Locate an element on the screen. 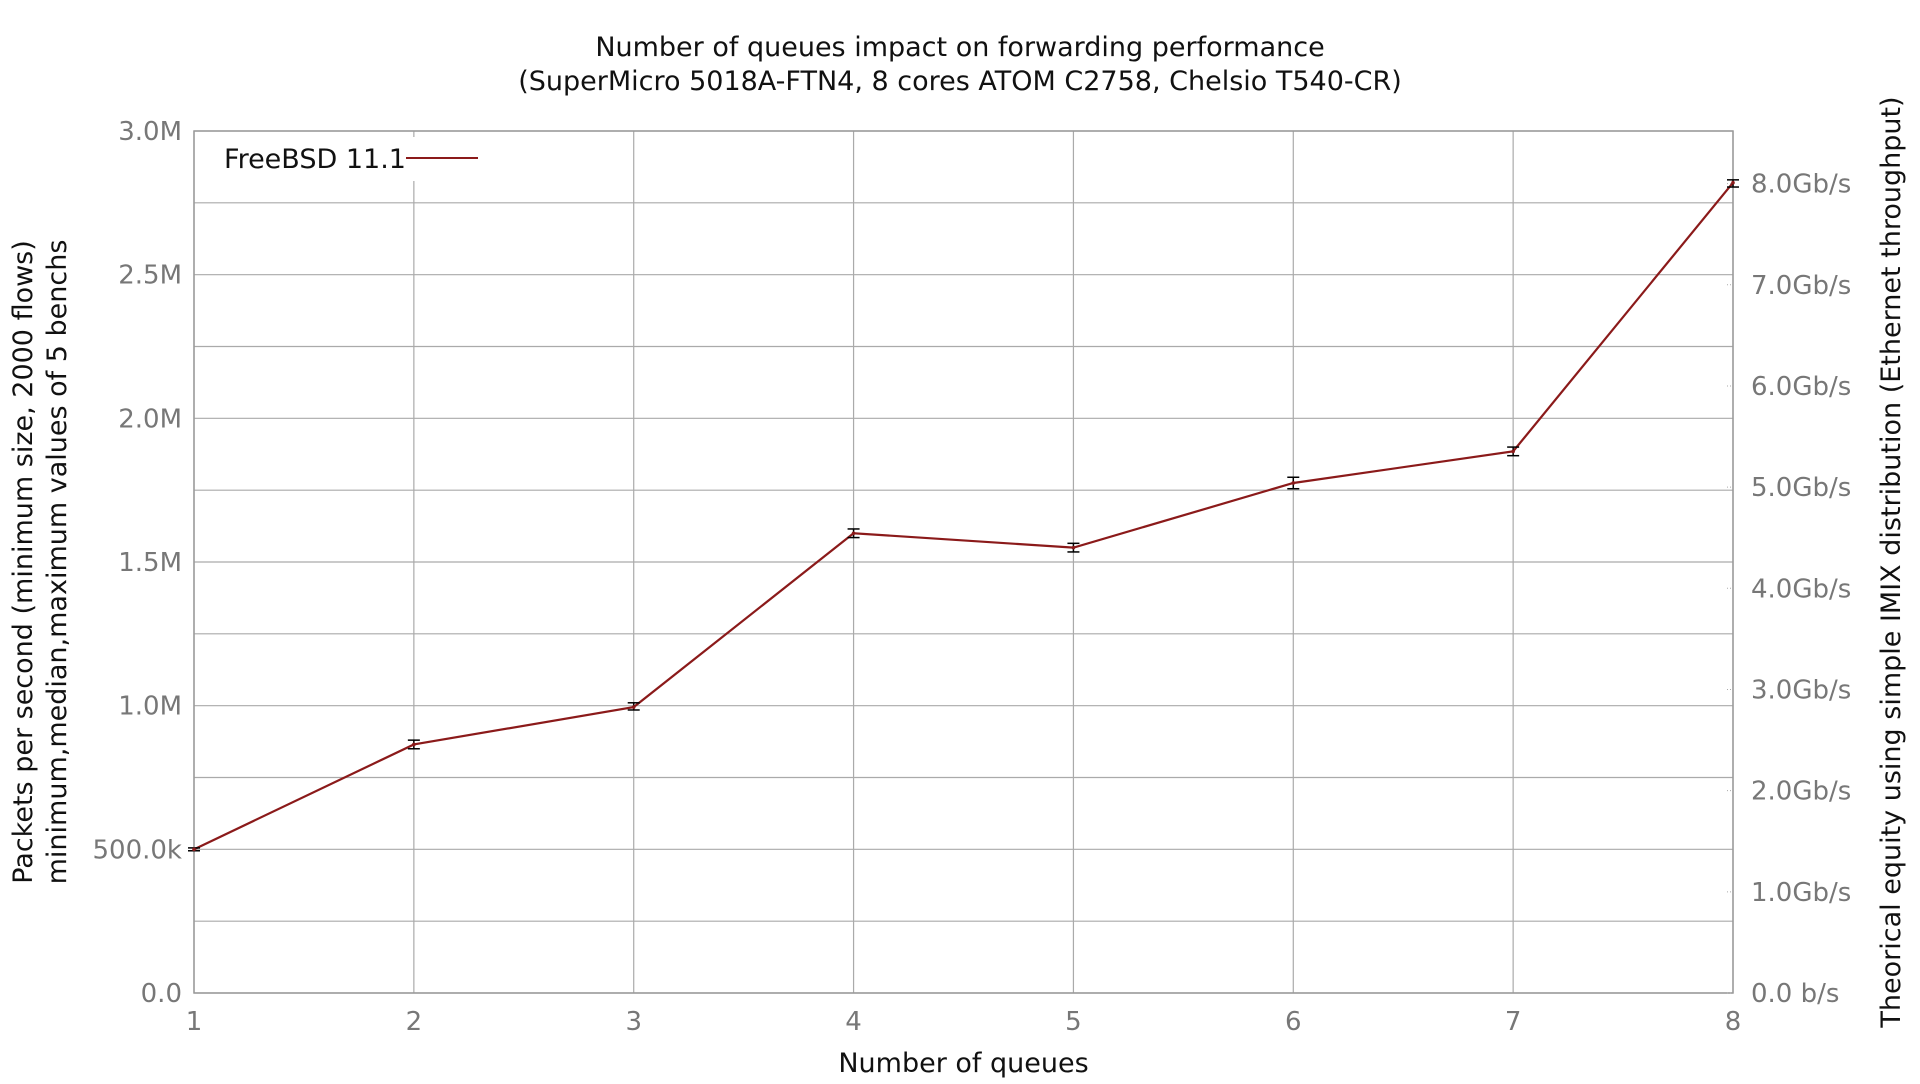 This screenshot has height=1084, width=1920. x-tick-label: 7 is located at coordinates (1513, 1022).